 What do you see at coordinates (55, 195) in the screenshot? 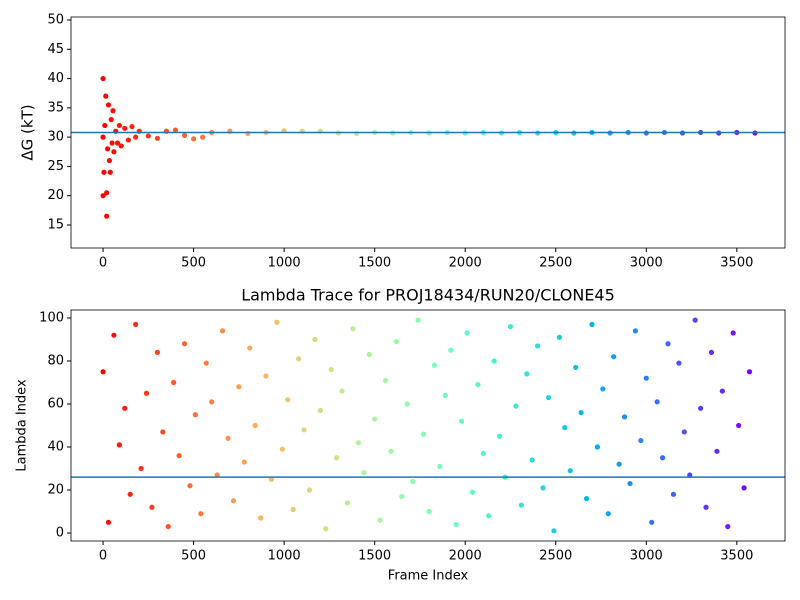
I see `y-tick-label: 20` at bounding box center [55, 195].